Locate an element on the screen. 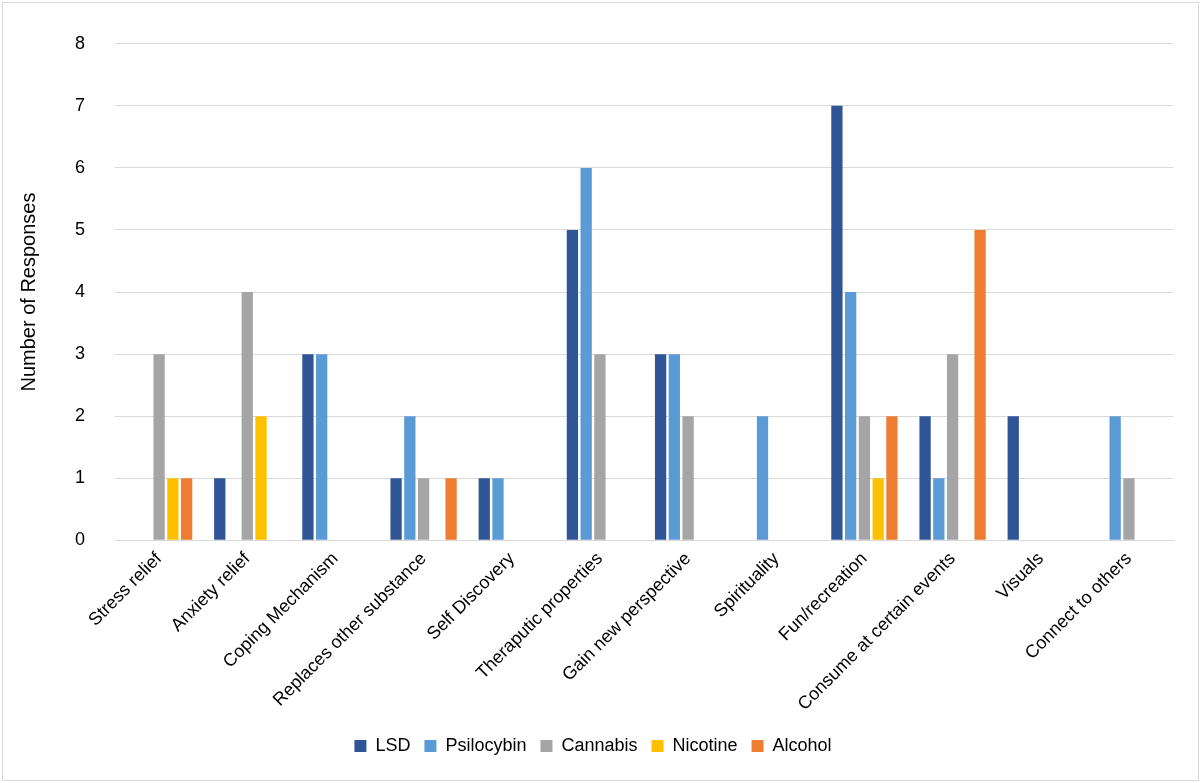 The image size is (1201, 783). y-tick-label: 6 is located at coordinates (80, 166).